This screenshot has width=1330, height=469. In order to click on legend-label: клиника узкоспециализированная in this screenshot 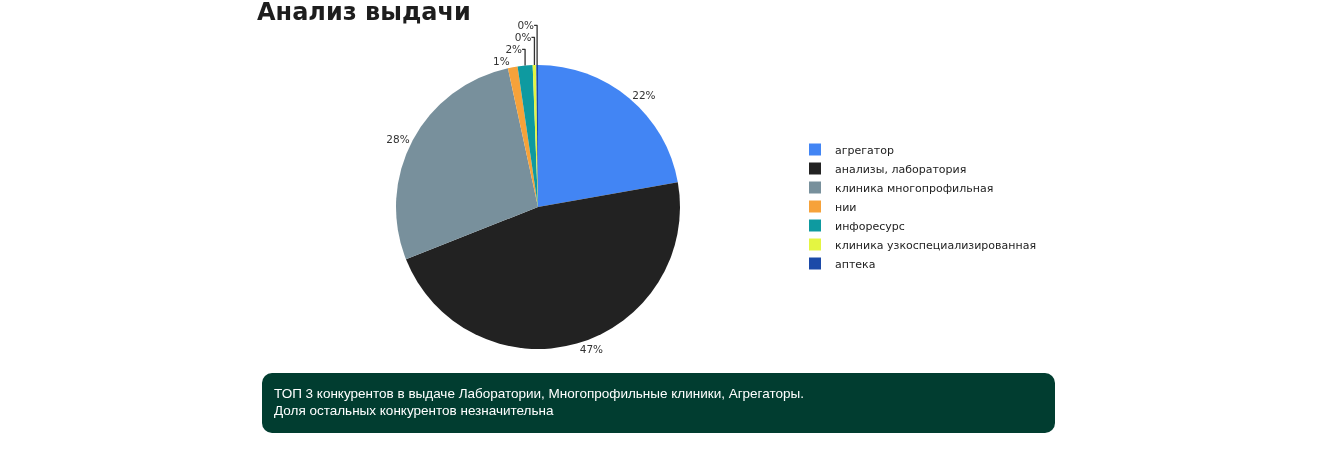, I will do `click(936, 245)`.